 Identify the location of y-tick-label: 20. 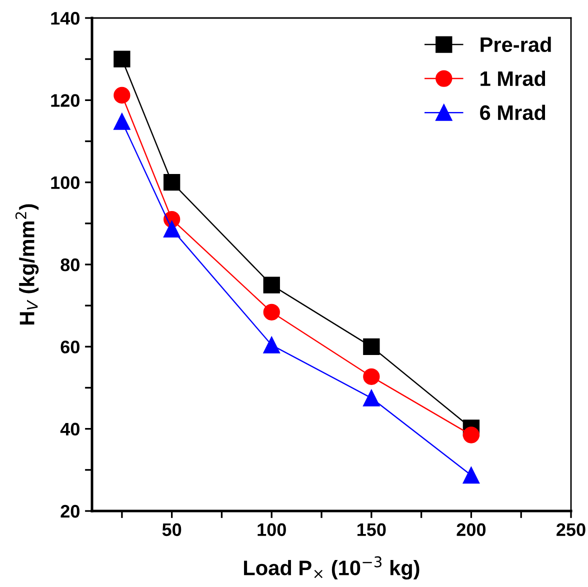
(70, 511).